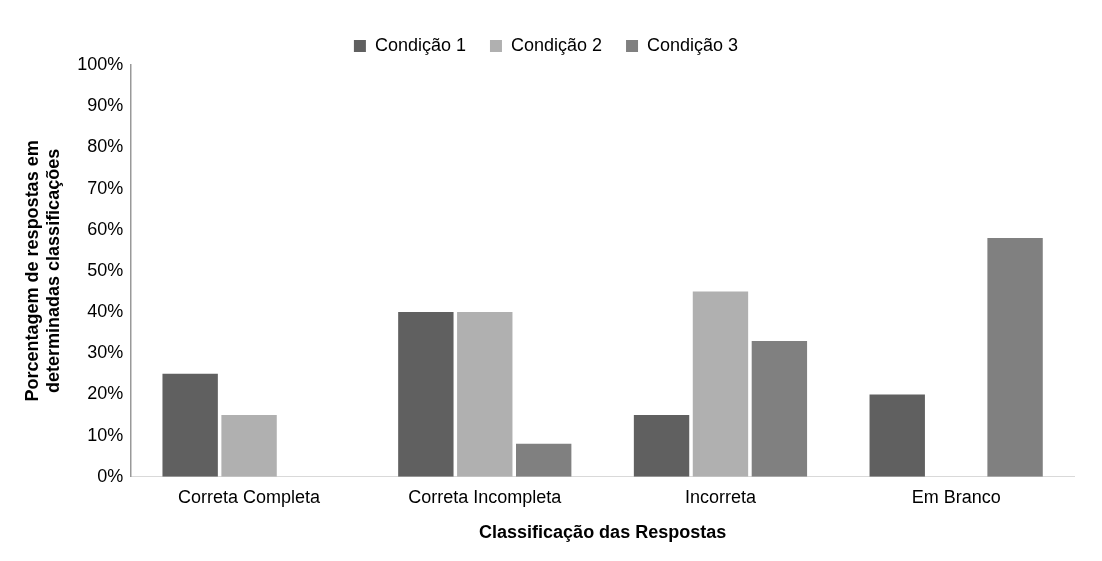 Image resolution: width=1102 pixels, height=561 pixels. Describe the element at coordinates (105, 187) in the screenshot. I see `y-tick-label: 70%` at that location.